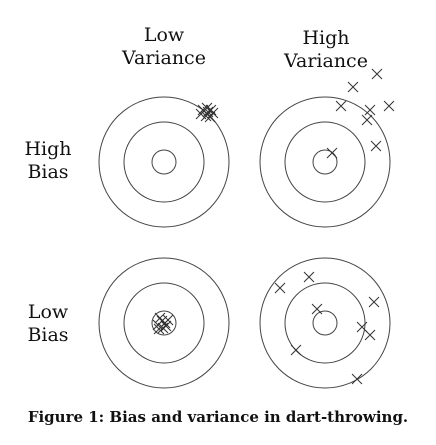  Describe the element at coordinates (326, 61) in the screenshot. I see `column-header-high-variance-line2: Variance` at that location.